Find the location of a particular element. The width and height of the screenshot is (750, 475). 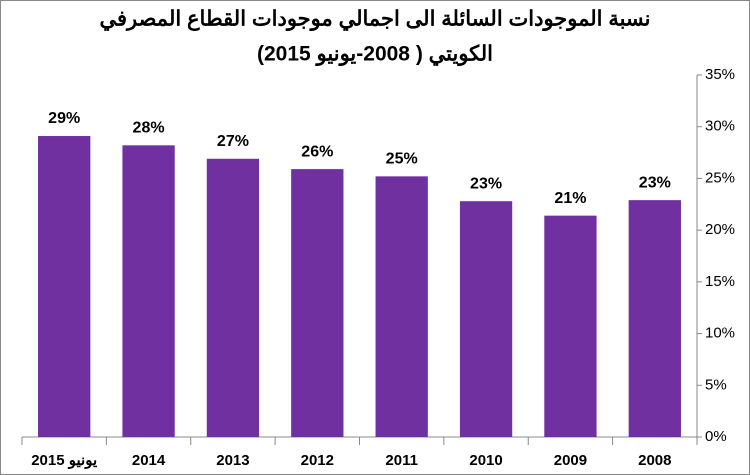

x-tick-label: 2008 is located at coordinates (654, 460).